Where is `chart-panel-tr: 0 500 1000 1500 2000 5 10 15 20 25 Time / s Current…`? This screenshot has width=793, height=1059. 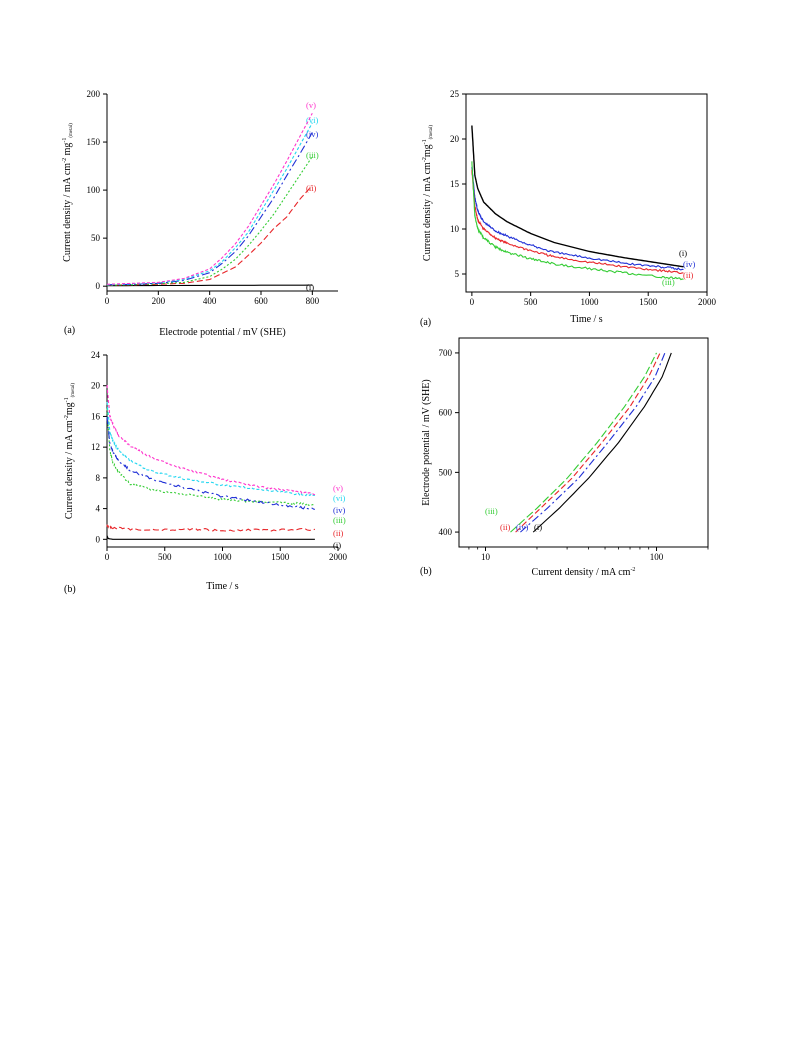
chart-panel-tr: 0 500 1000 1500 2000 5 10 15 20 25 Time / s Current… is located at coordinates (568, 208).